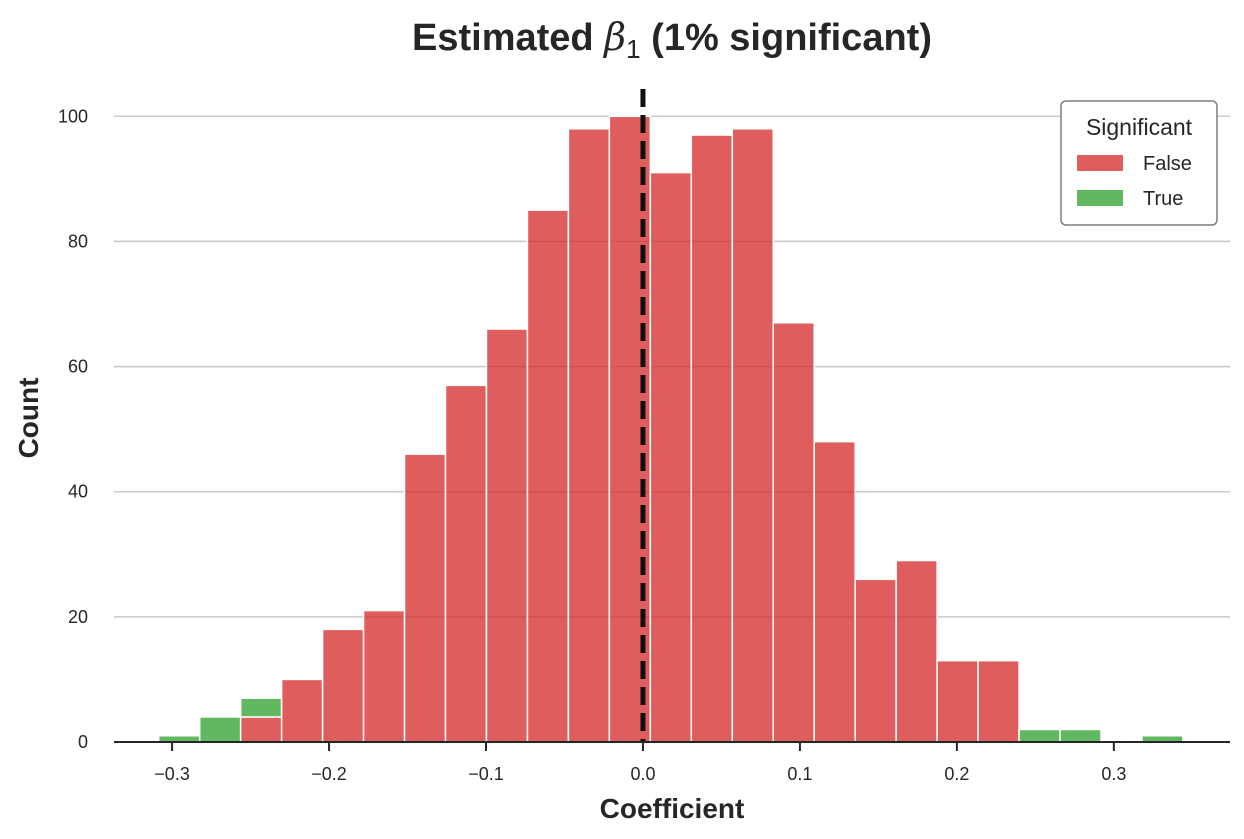  I want to click on x-tick-label: −0.1, so click(486, 774).